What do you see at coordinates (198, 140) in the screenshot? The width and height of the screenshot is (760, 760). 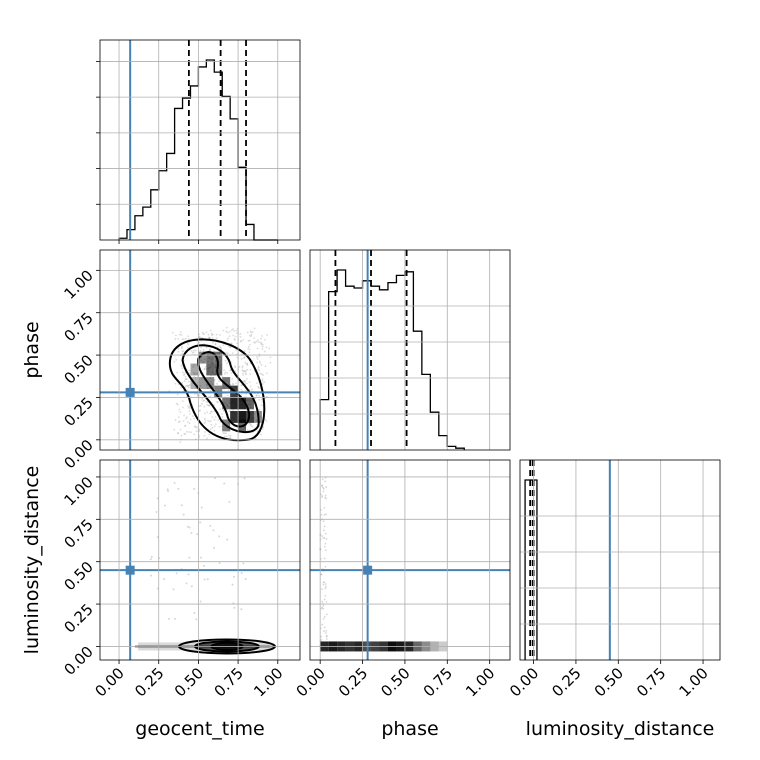 I see `histogram-geocent_time` at bounding box center [198, 140].